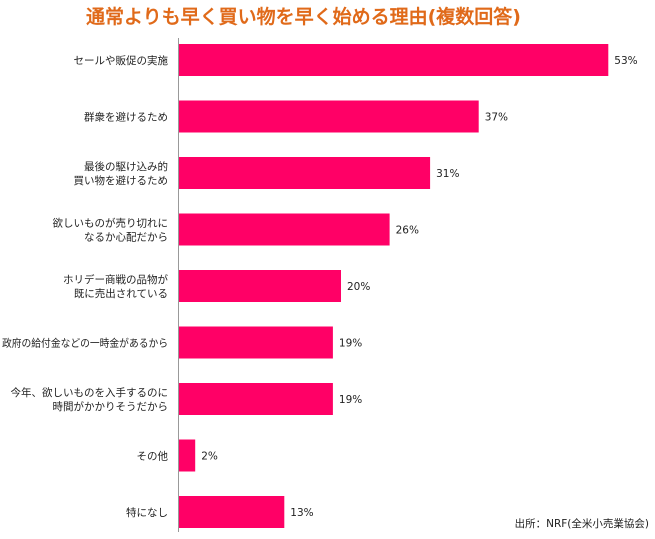 Image resolution: width=655 pixels, height=539 pixels. I want to click on category-label-7-line-2: 時間がかかりそうだから, so click(111, 406).